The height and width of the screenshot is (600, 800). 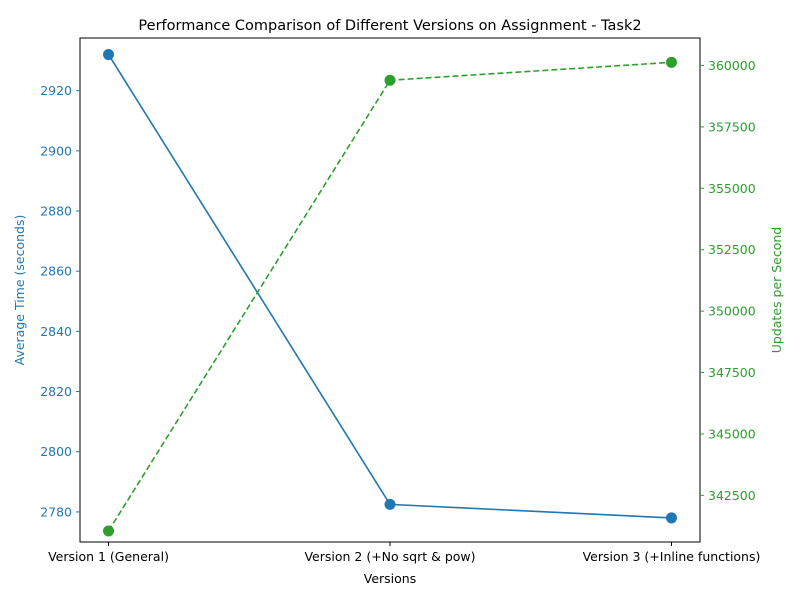 What do you see at coordinates (732, 65) in the screenshot?
I see `right-y-tick-label: 360000` at bounding box center [732, 65].